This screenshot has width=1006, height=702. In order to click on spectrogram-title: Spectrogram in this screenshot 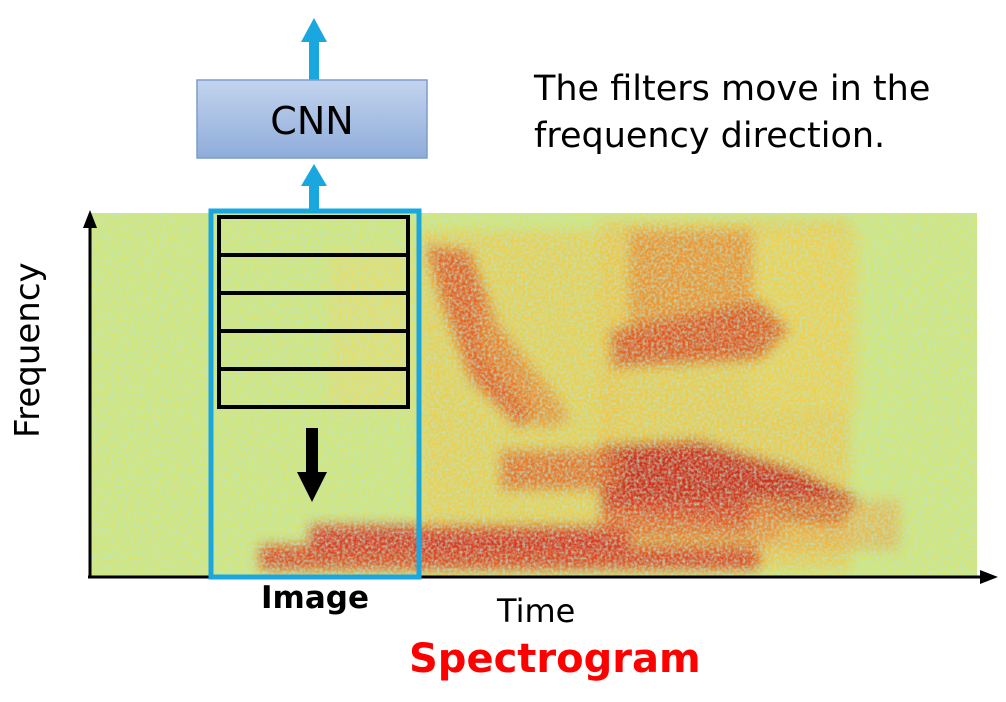, I will do `click(555, 659)`.